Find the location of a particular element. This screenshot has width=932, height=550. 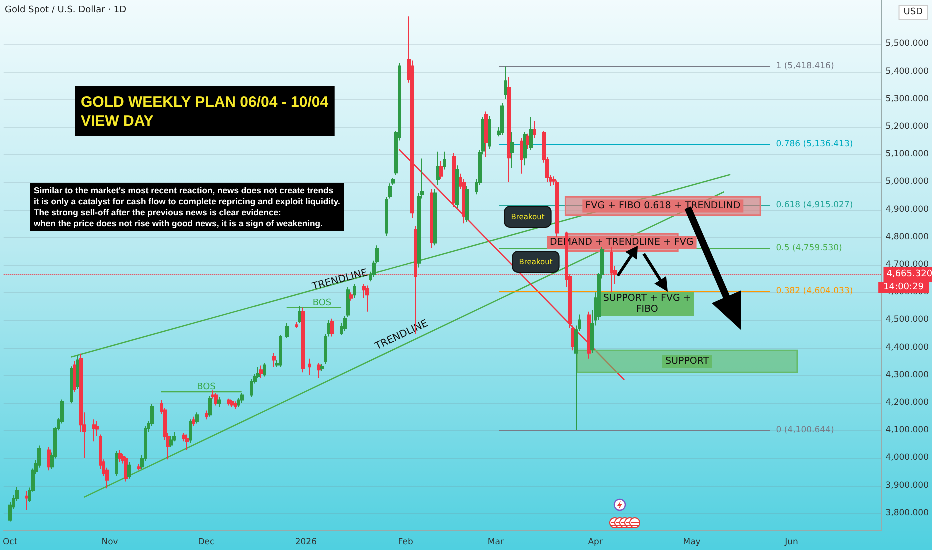

band-label: SUPPORT + FVG + FIBO is located at coordinates (647, 304).